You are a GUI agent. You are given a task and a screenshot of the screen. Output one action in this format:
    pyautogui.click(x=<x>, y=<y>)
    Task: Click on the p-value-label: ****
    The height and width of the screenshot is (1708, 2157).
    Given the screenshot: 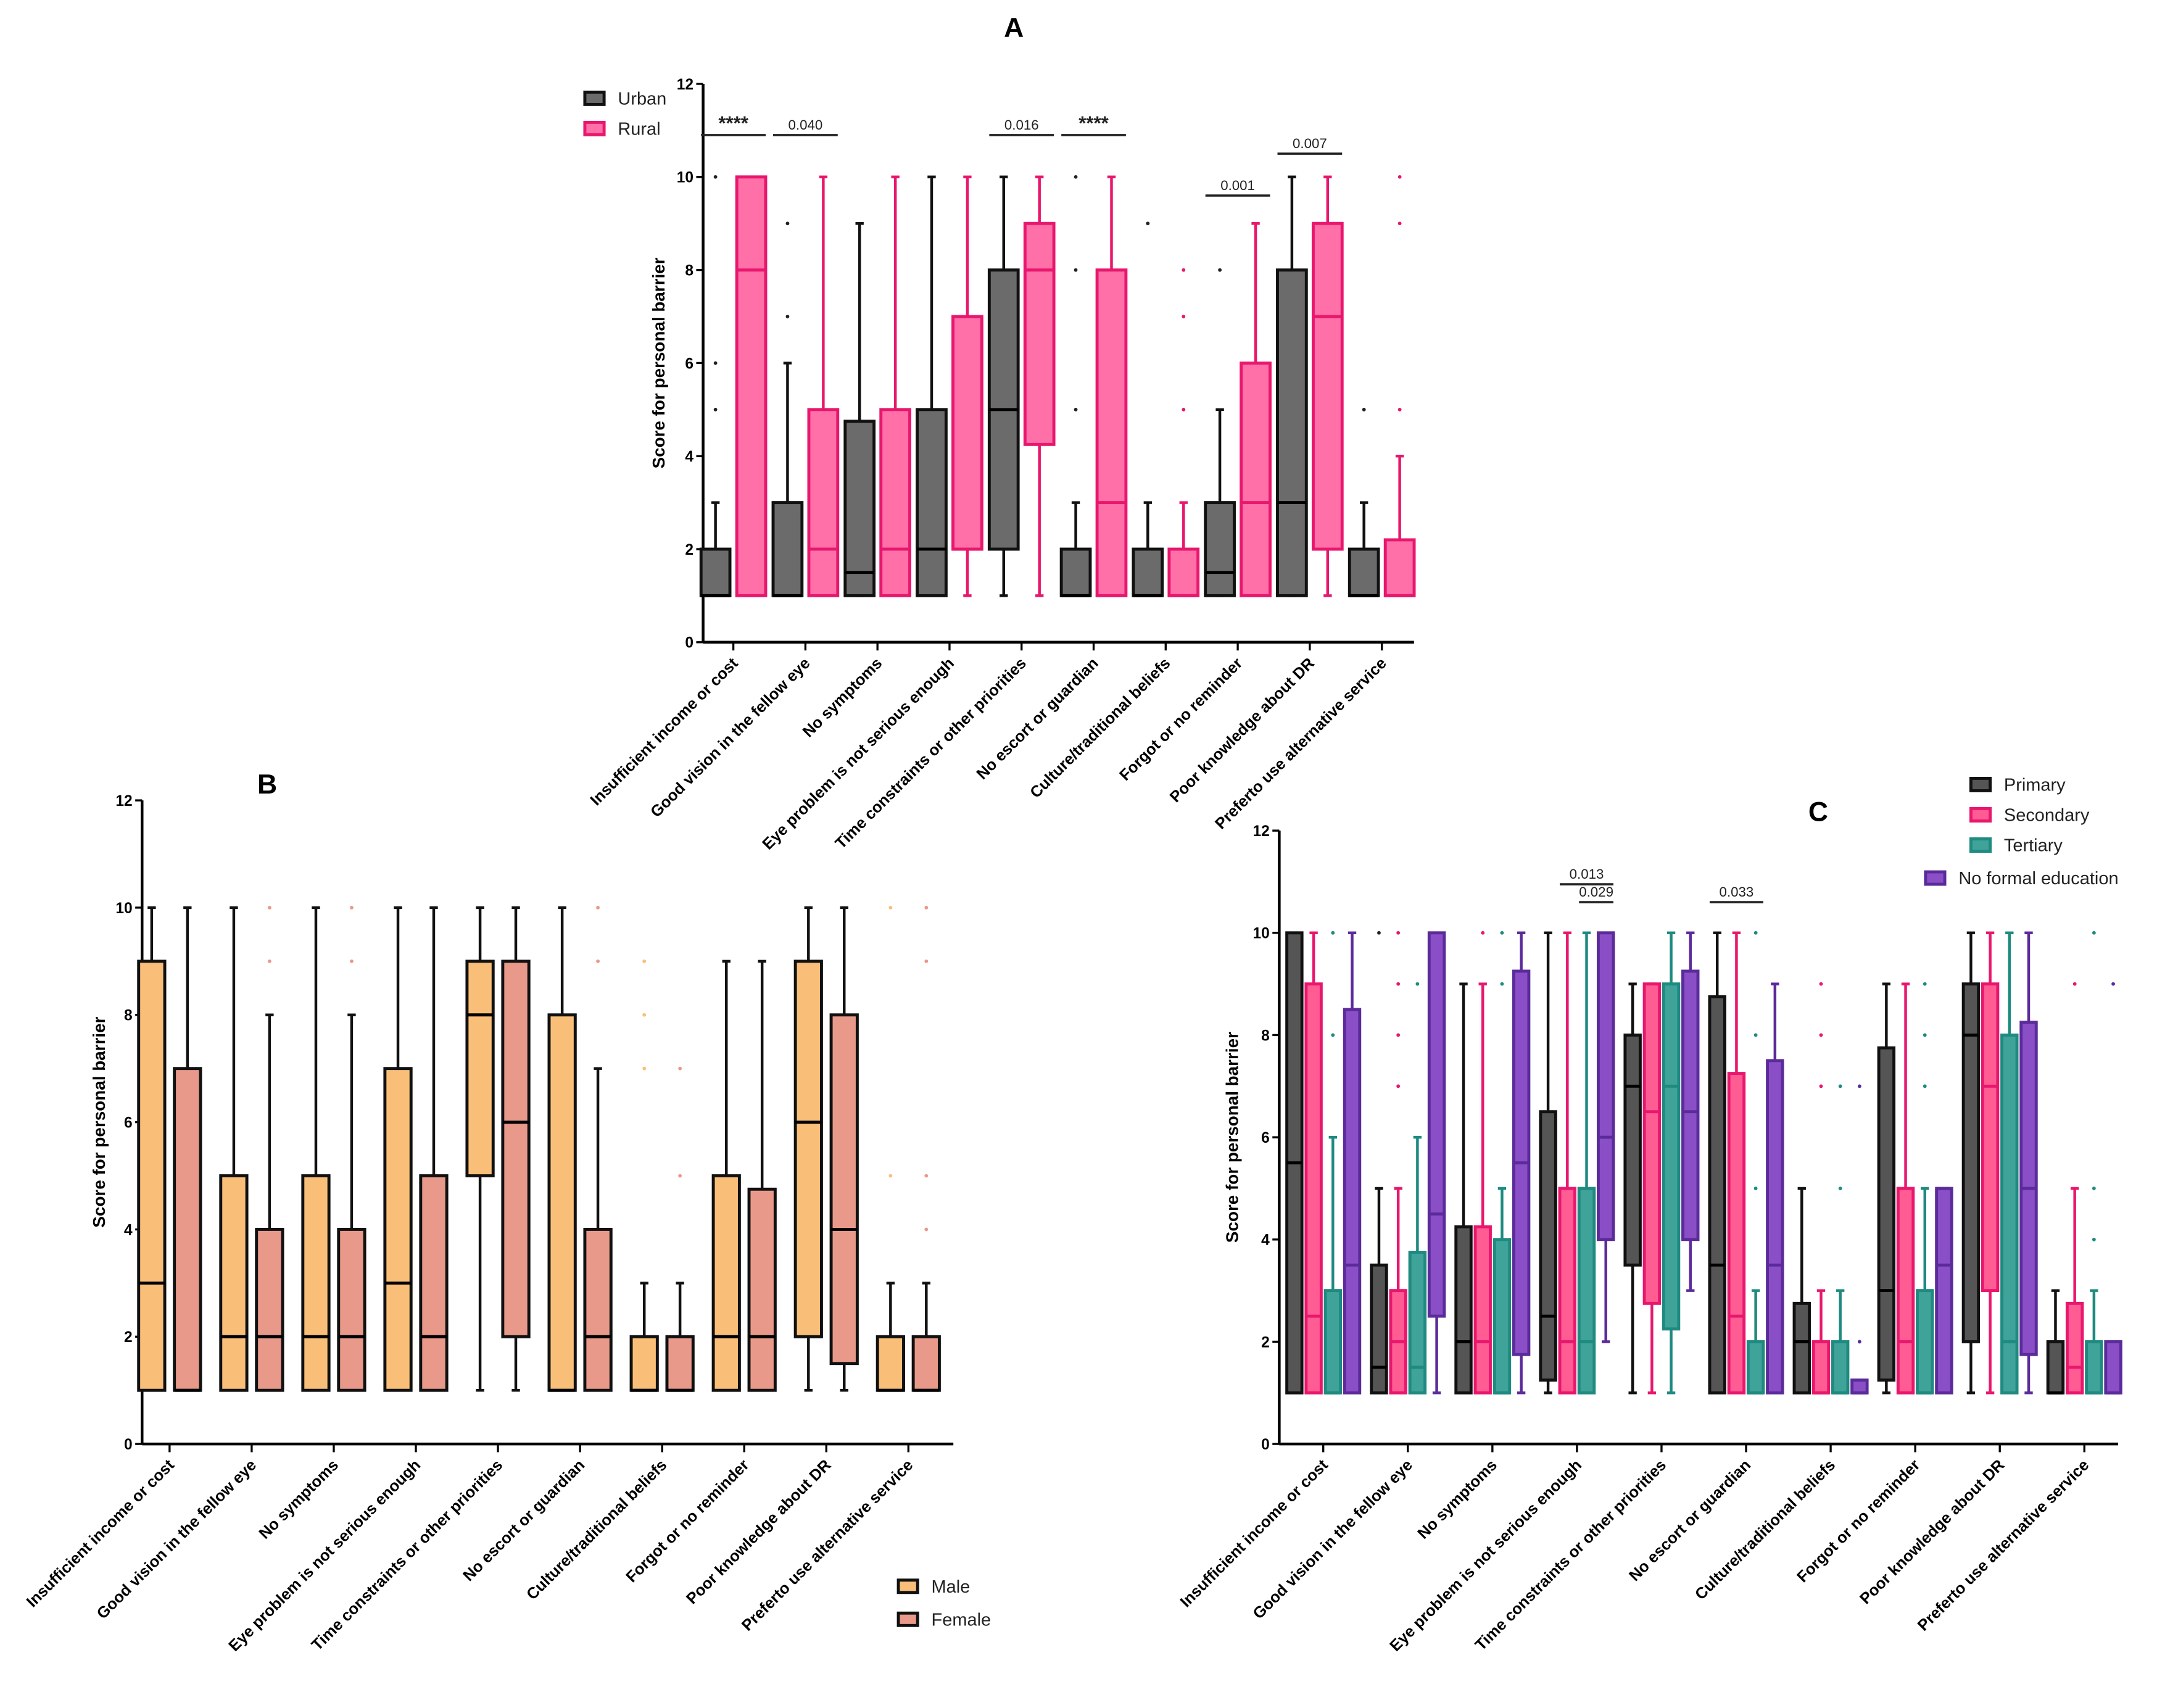 What is the action you would take?
    pyautogui.click(x=1093, y=123)
    